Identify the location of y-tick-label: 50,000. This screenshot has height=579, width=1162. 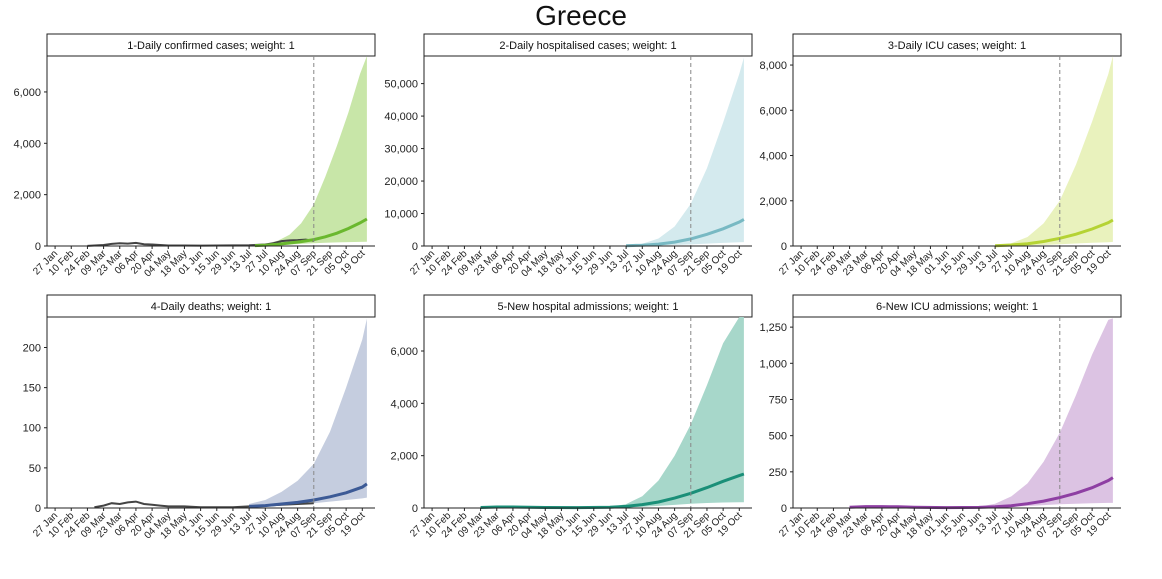
(401, 85).